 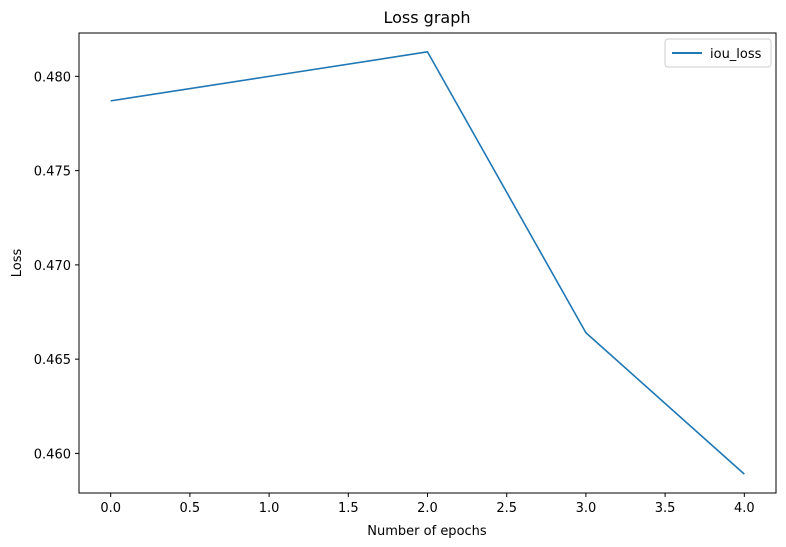 What do you see at coordinates (52, 266) in the screenshot?
I see `y-tick-label: 0.470` at bounding box center [52, 266].